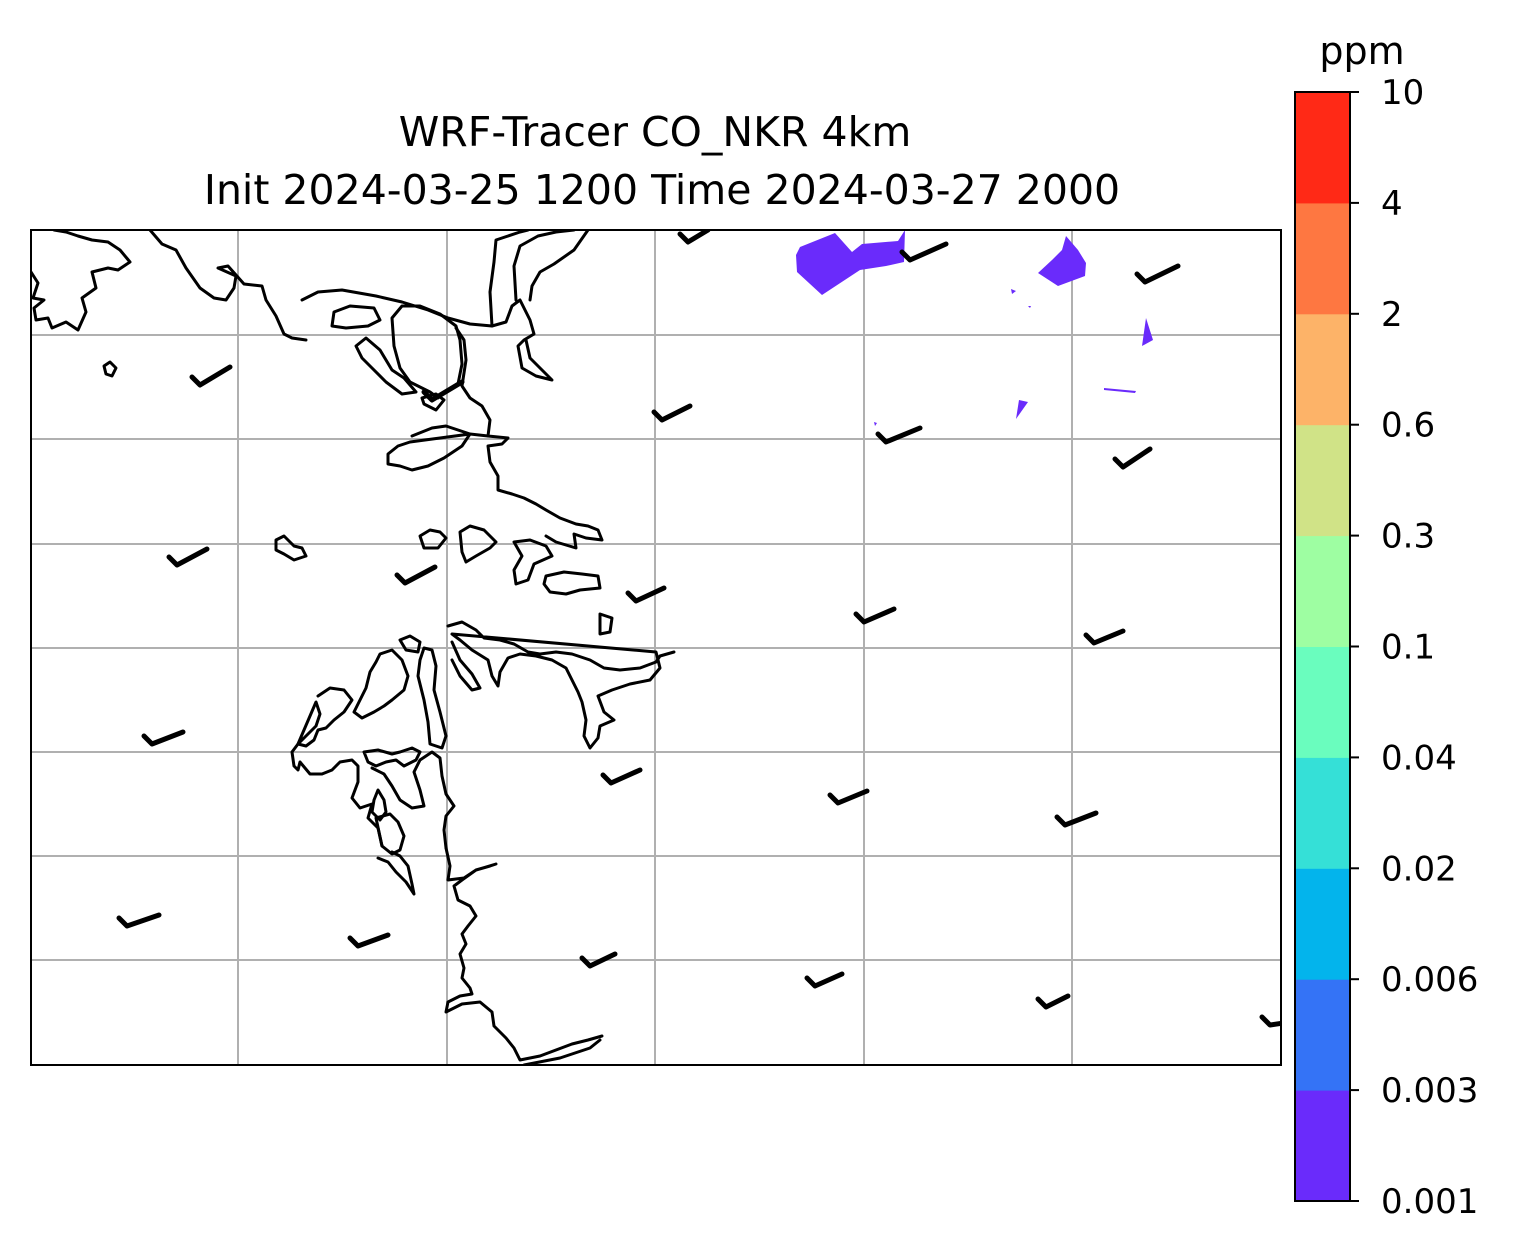 Image resolution: width=1528 pixels, height=1256 pixels. I want to click on map-title-line-1: WRF-Tracer CO_NKR 4km, so click(655, 132).